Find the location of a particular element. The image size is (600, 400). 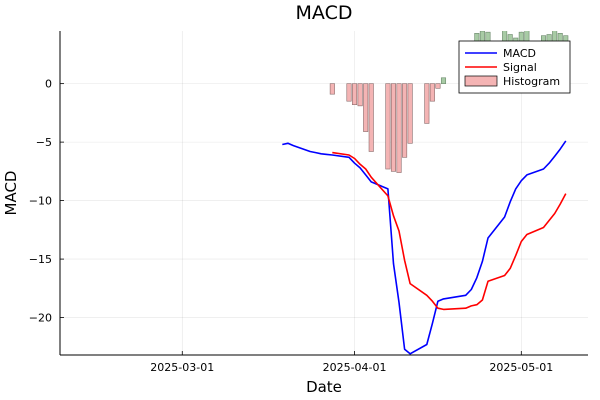

y-tick-label: −15 is located at coordinates (40, 259).